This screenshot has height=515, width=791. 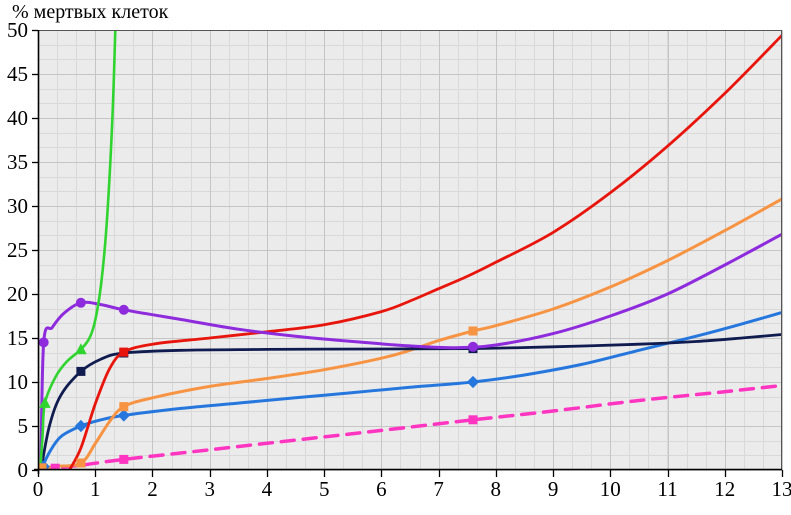 I want to click on x-tick-label: 5, so click(x=324, y=489).